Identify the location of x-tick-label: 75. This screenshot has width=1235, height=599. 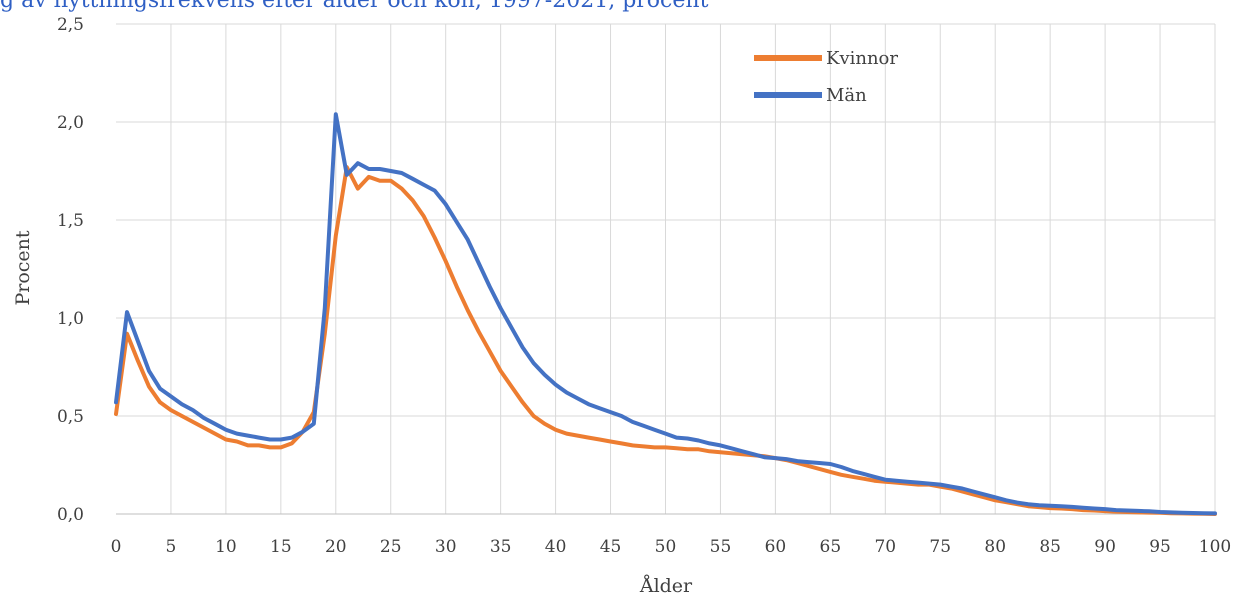
(940, 547).